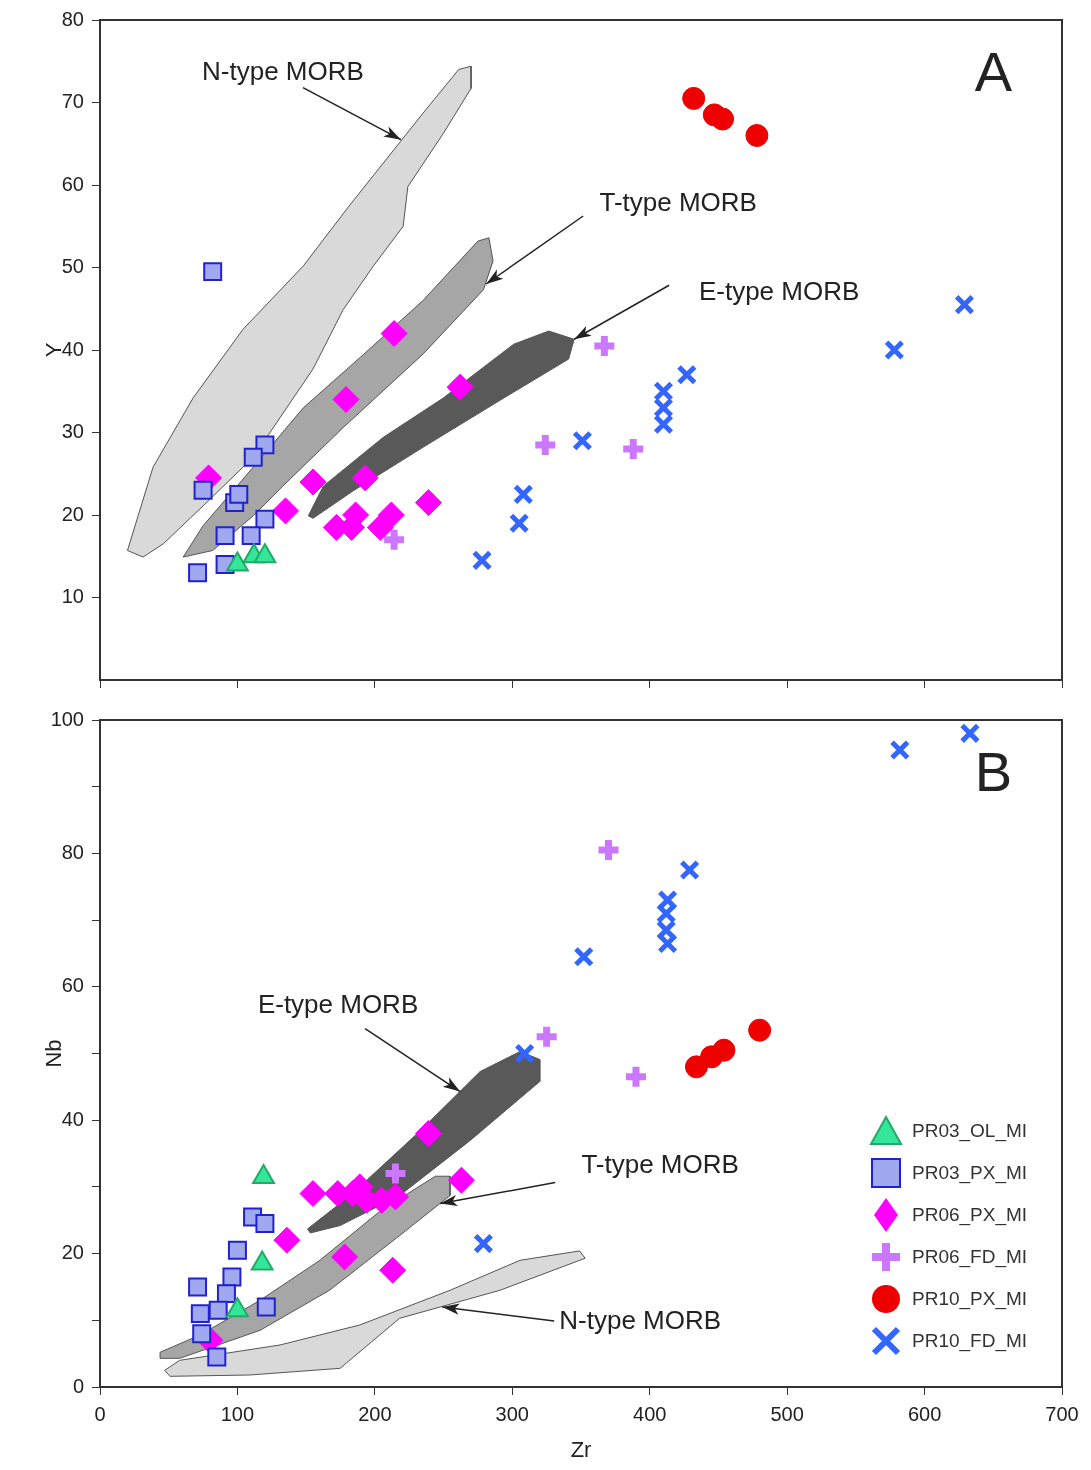 This screenshot has height=1470, width=1091. Describe the element at coordinates (787, 1413) in the screenshot. I see `x-tick-label: 500` at that location.